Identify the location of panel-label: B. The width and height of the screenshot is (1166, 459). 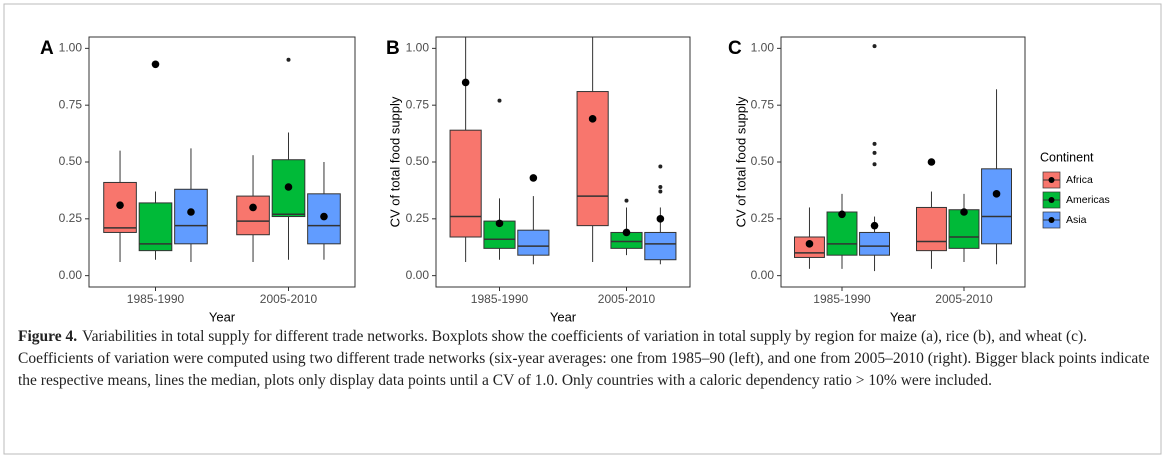
(393, 48).